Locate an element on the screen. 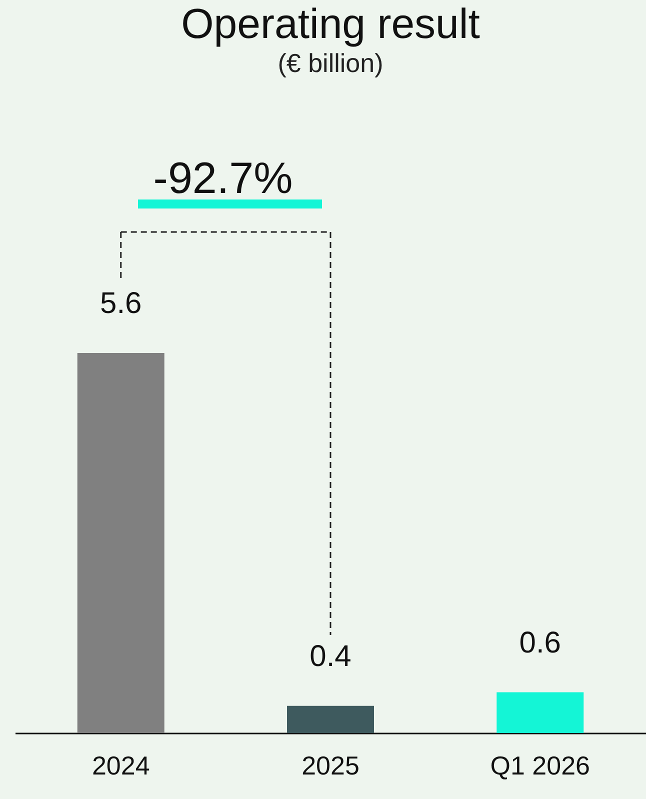 This screenshot has width=646, height=799. x-tick-label: 2024 is located at coordinates (121, 765).